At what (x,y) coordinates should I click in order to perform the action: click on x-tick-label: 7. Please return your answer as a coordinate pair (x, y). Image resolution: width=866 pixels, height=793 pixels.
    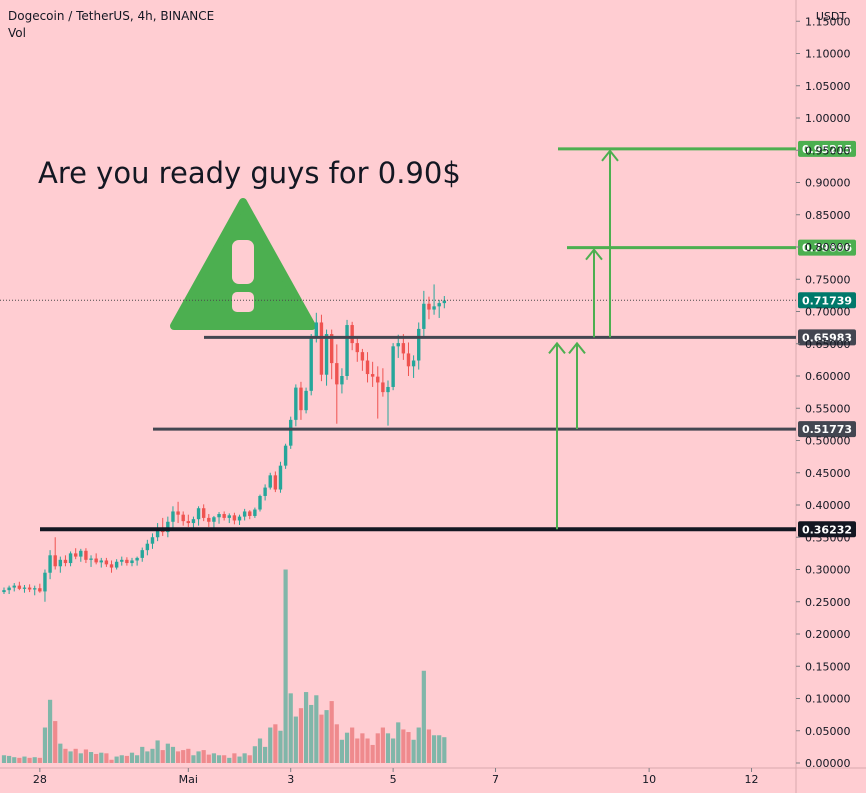
    Looking at the image, I should click on (495, 779).